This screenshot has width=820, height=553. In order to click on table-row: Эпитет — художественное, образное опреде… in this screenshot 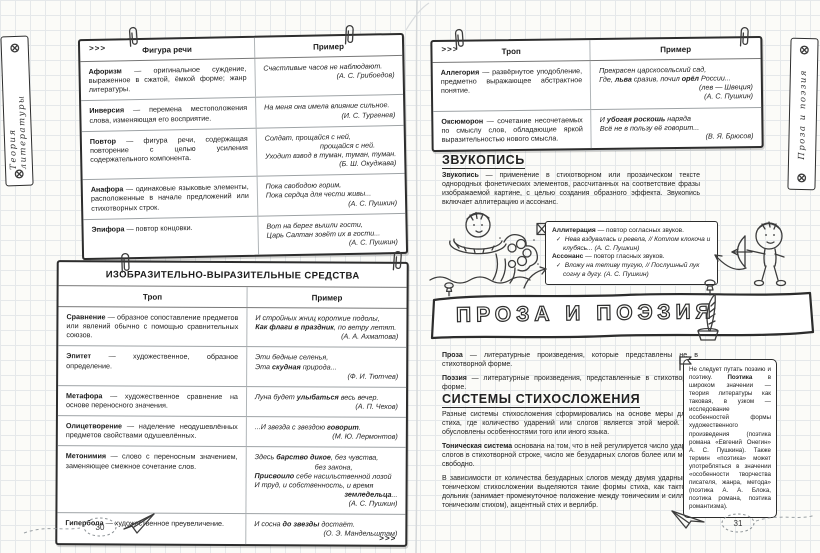, I will do `click(232, 366)`.